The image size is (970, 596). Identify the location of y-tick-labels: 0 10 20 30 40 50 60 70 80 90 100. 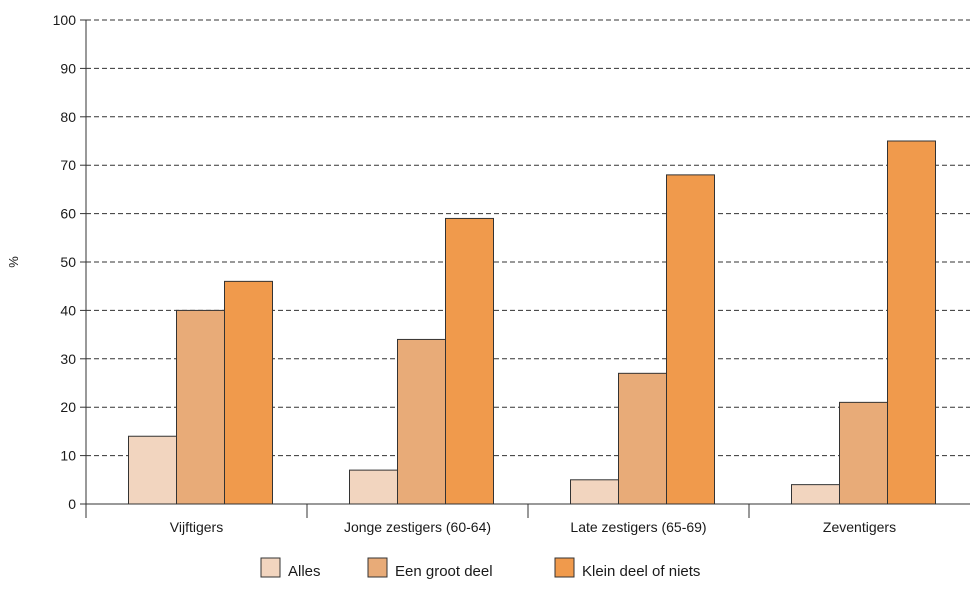
(65, 262).